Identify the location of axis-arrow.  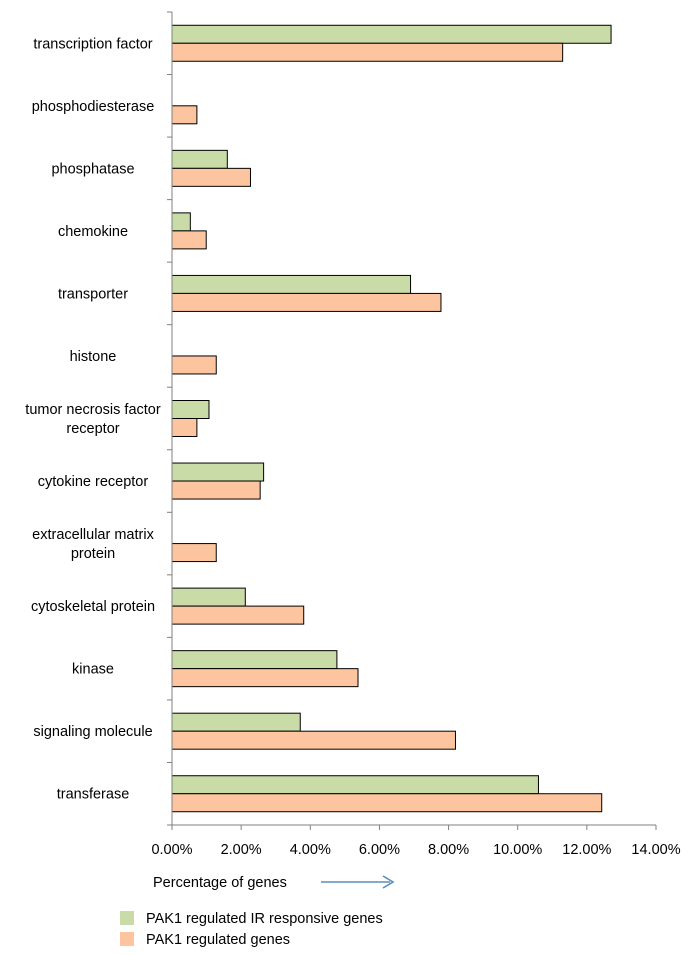
(358, 882).